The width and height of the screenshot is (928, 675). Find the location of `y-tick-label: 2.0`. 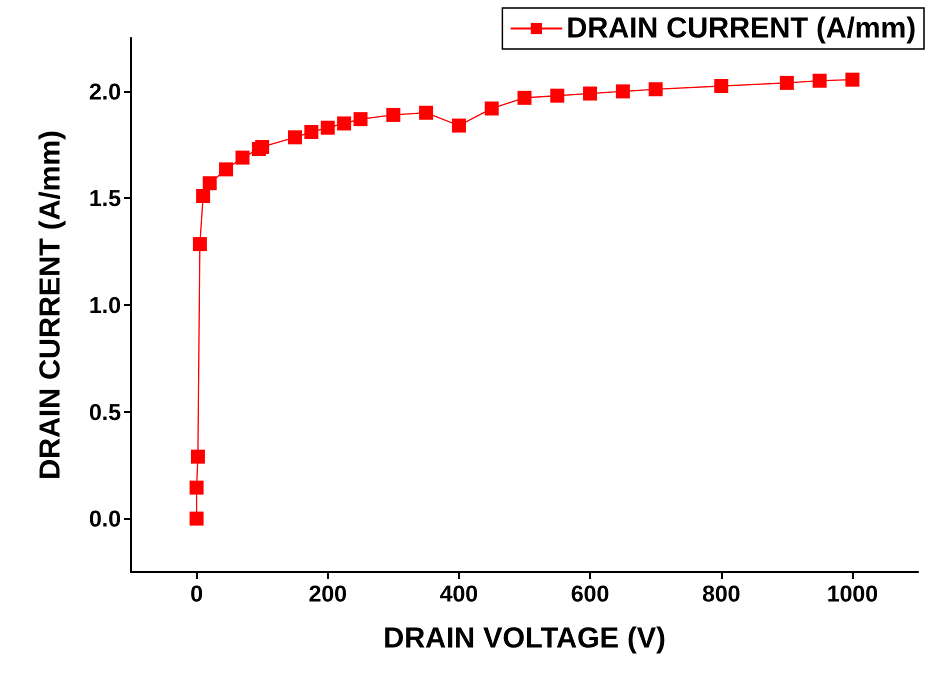

y-tick-label: 2.0 is located at coordinates (105, 91).